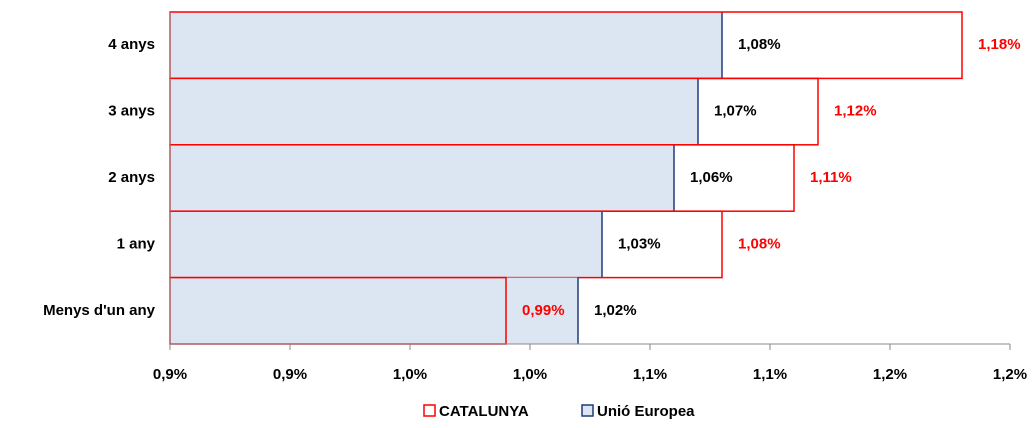  Describe the element at coordinates (639, 243) in the screenshot. I see `data-label: 1,03%` at that location.